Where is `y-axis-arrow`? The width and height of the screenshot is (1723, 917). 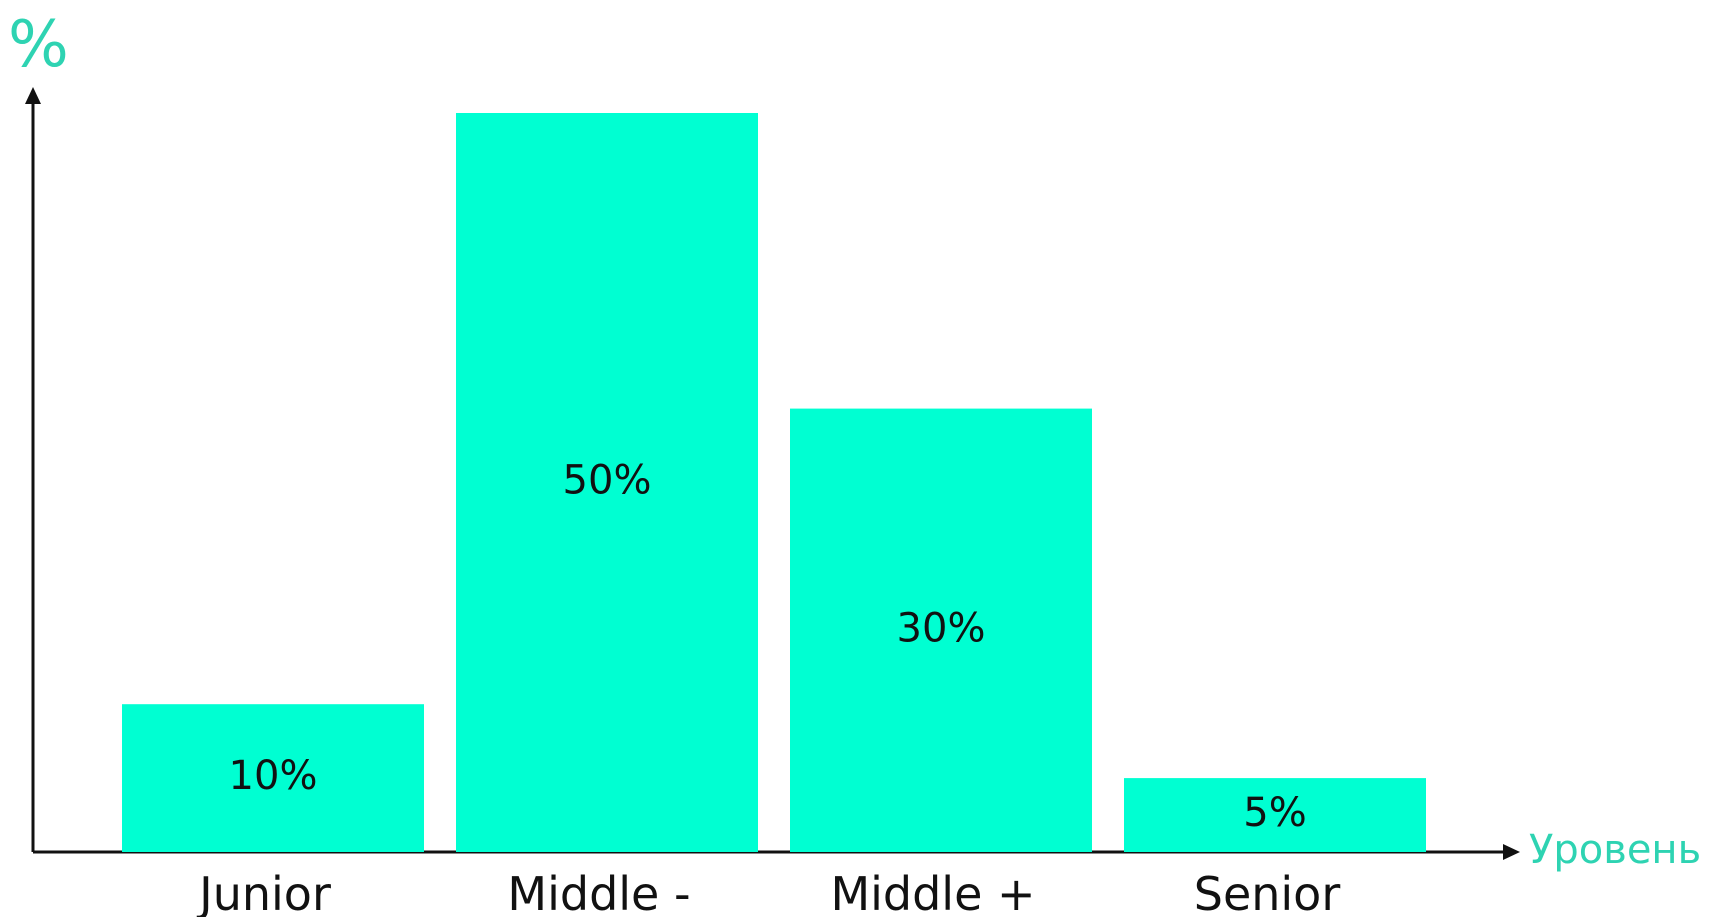
y-axis-arrow is located at coordinates (33, 95).